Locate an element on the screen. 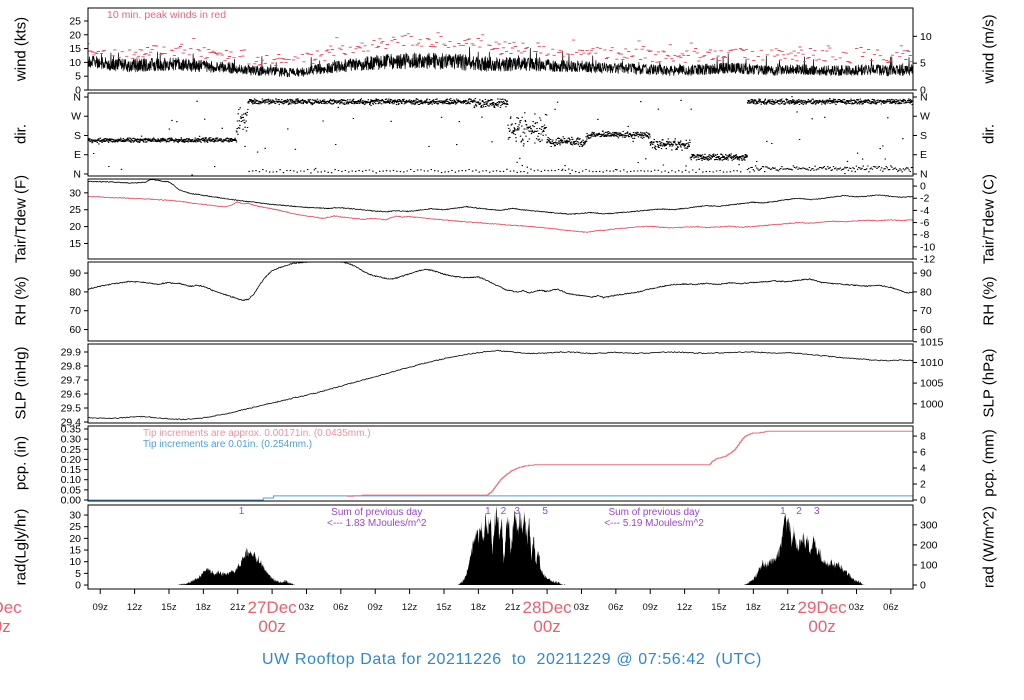 The height and width of the screenshot is (700, 1024). y-tick-label: -2 is located at coordinates (924, 199).